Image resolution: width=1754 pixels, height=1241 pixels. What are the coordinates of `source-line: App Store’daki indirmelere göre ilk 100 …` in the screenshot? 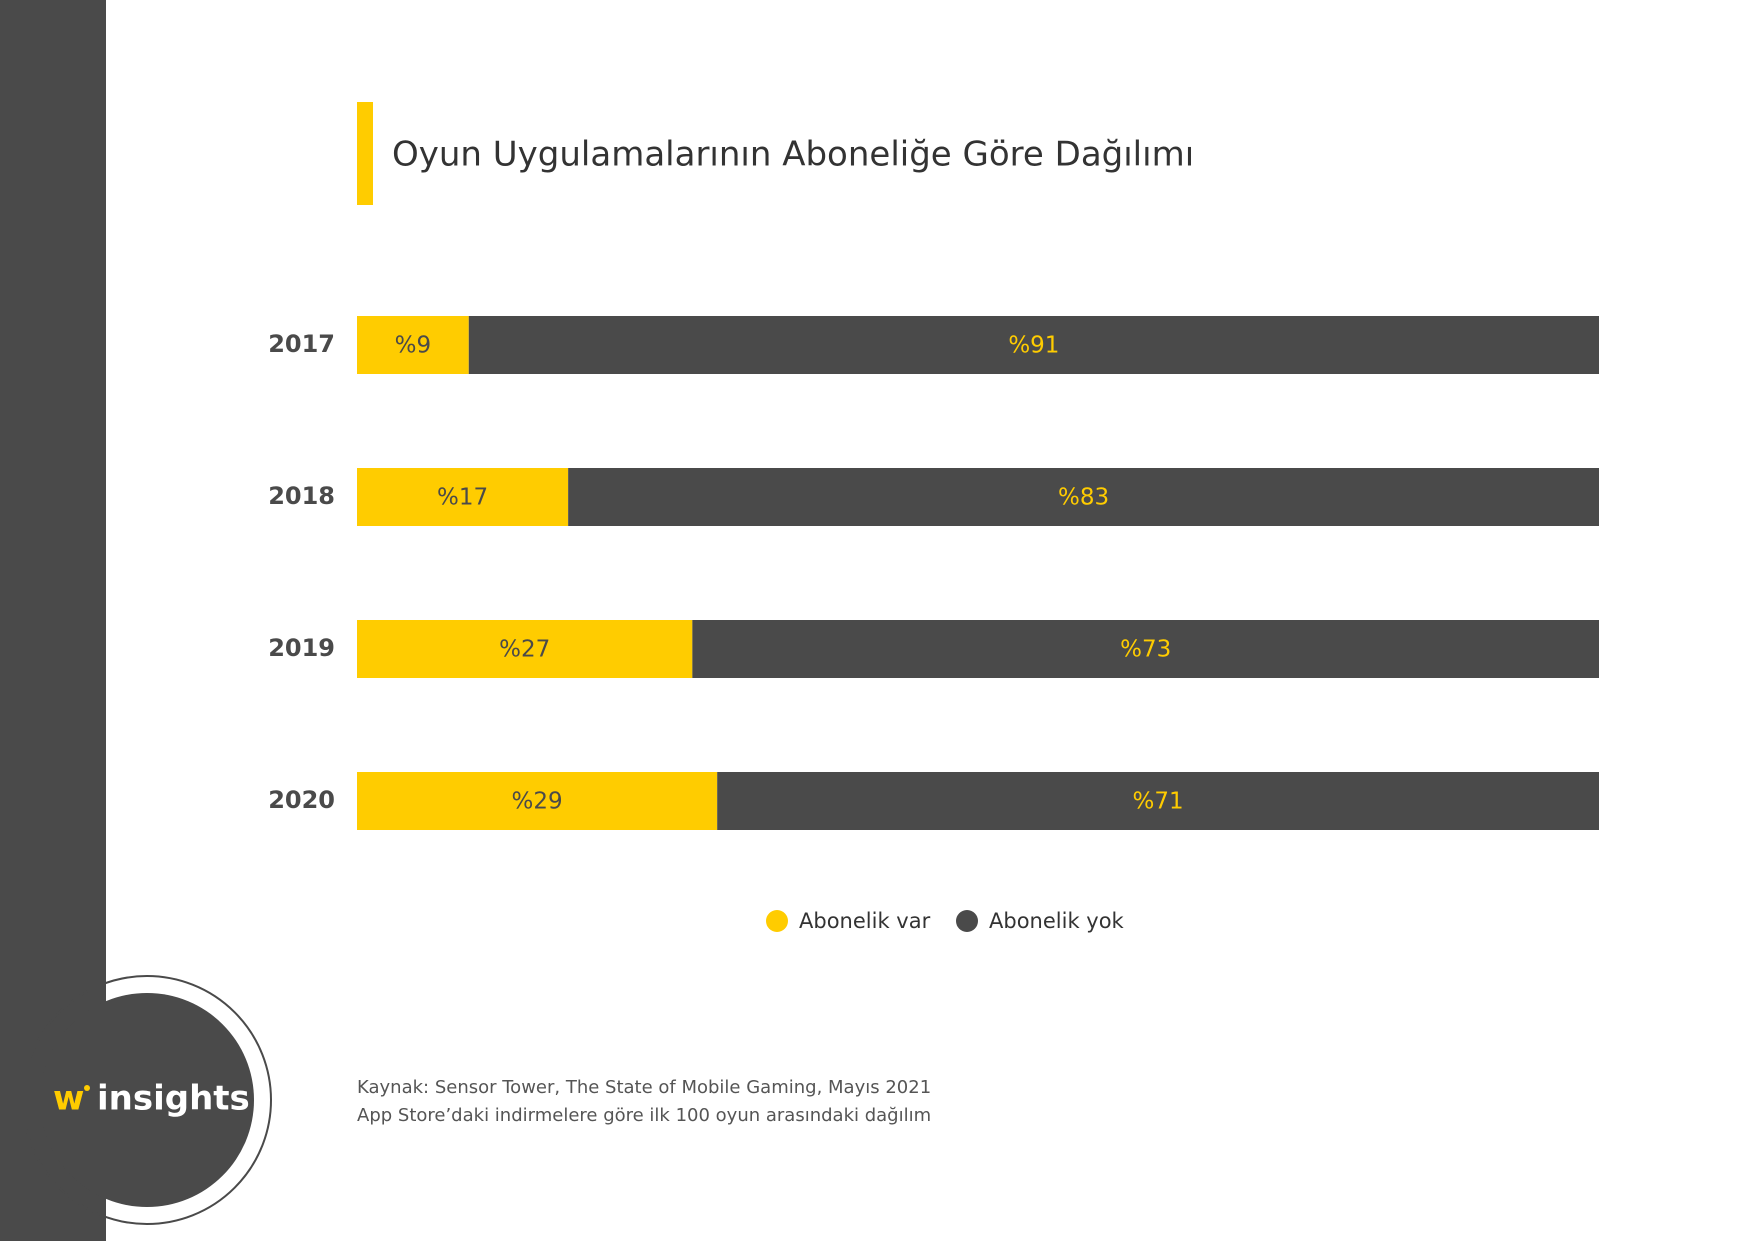 It's located at (644, 1115).